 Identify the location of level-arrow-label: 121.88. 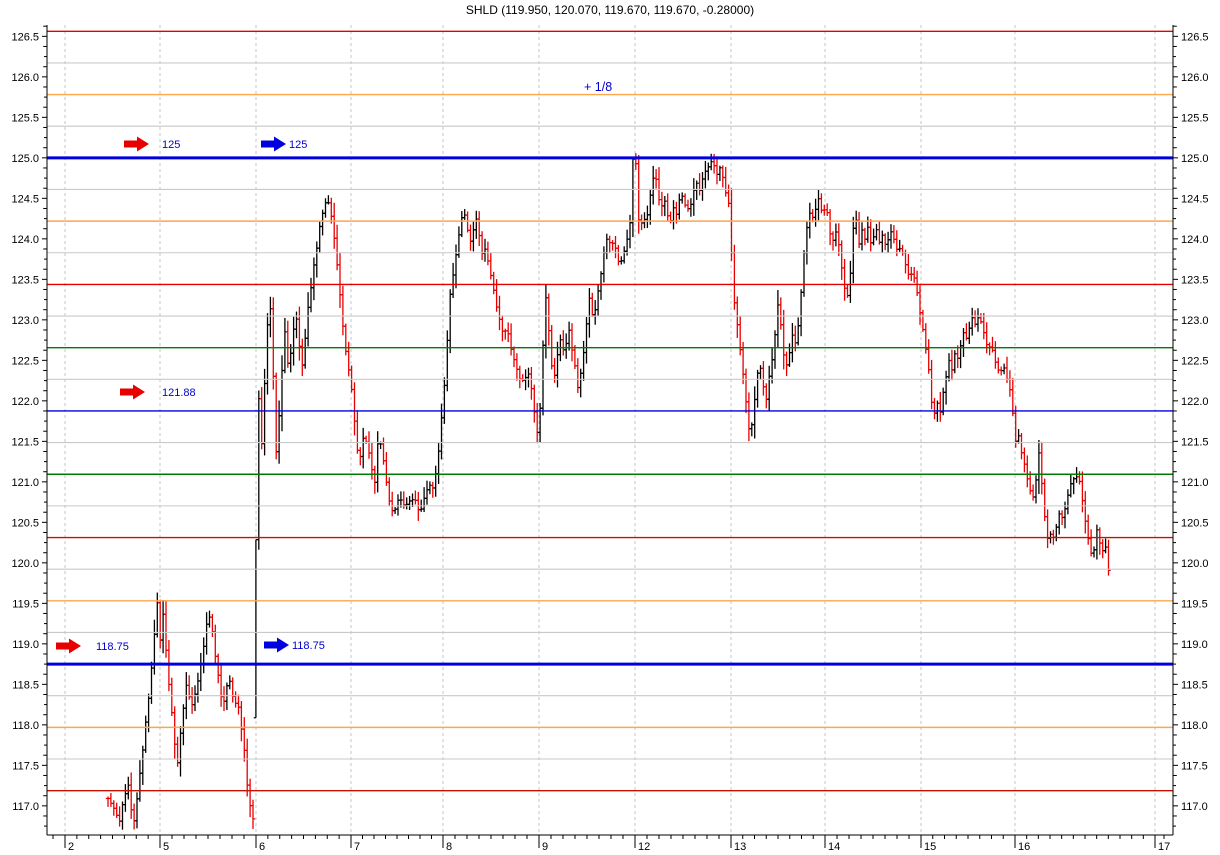
(179, 393).